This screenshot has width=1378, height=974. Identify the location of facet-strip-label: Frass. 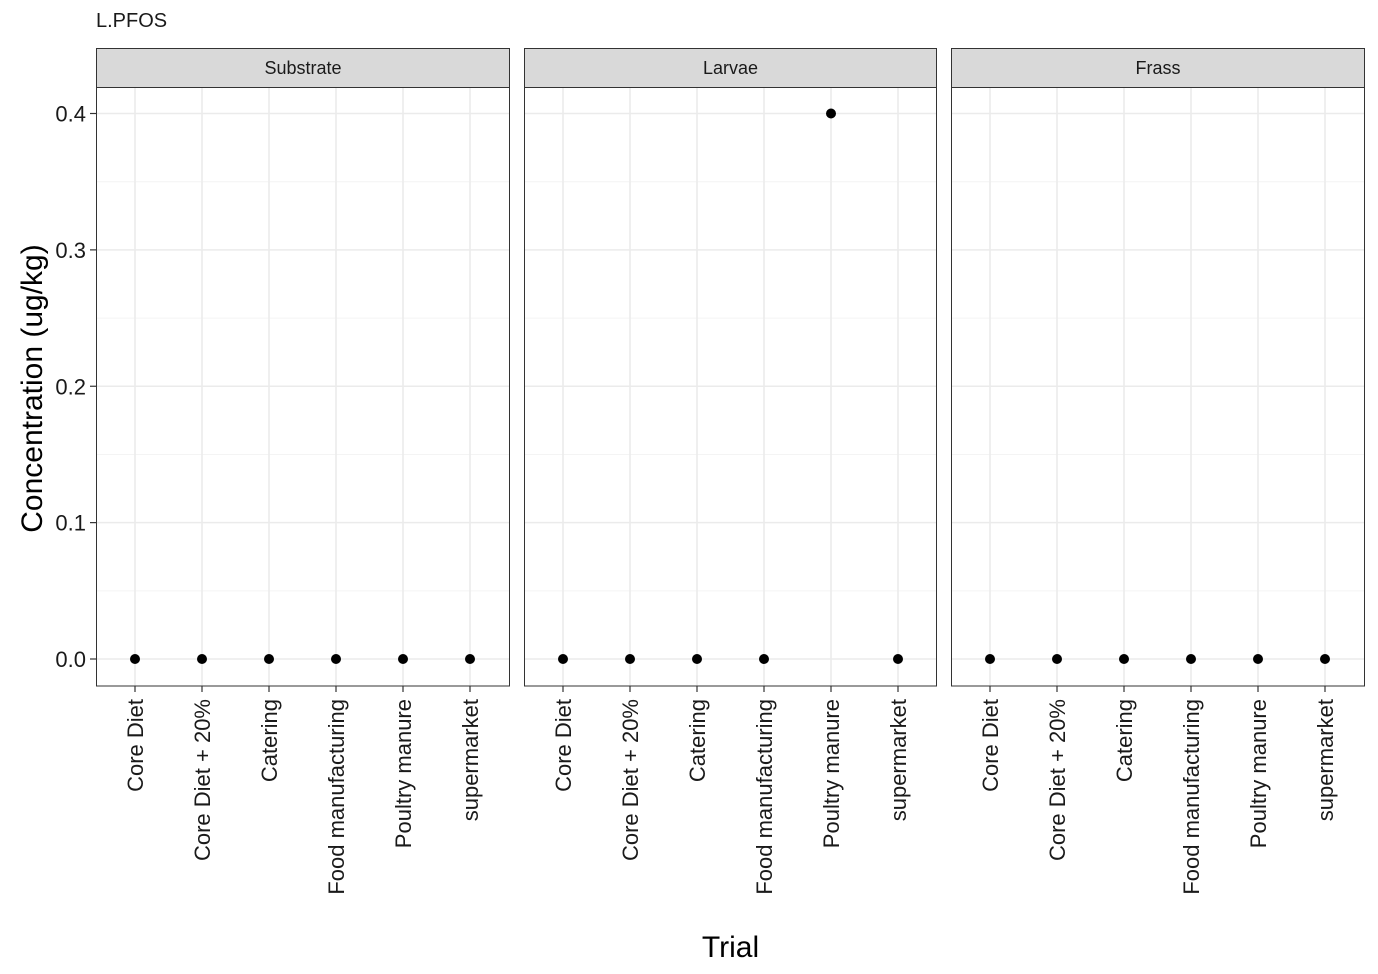
(1158, 68).